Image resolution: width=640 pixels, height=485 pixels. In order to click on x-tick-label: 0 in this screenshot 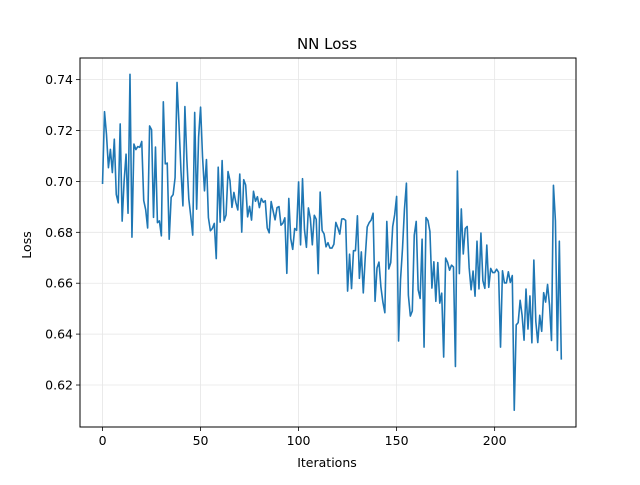, I will do `click(103, 440)`.